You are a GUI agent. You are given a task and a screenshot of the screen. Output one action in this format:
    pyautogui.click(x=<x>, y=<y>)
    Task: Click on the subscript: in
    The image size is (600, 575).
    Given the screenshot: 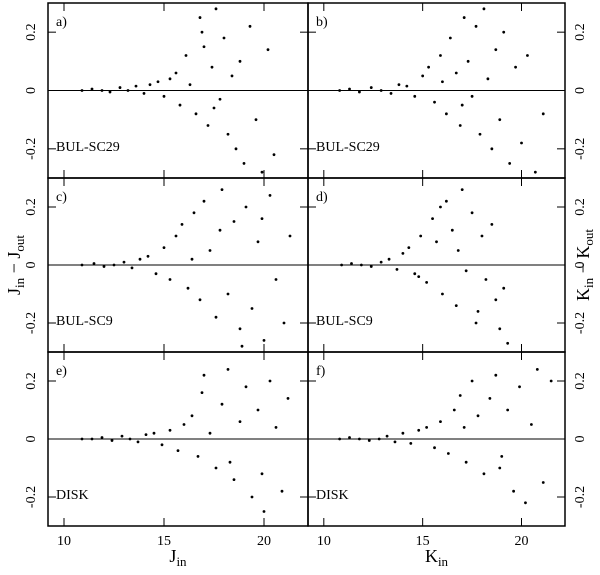 What is the action you would take?
    pyautogui.click(x=181, y=561)
    